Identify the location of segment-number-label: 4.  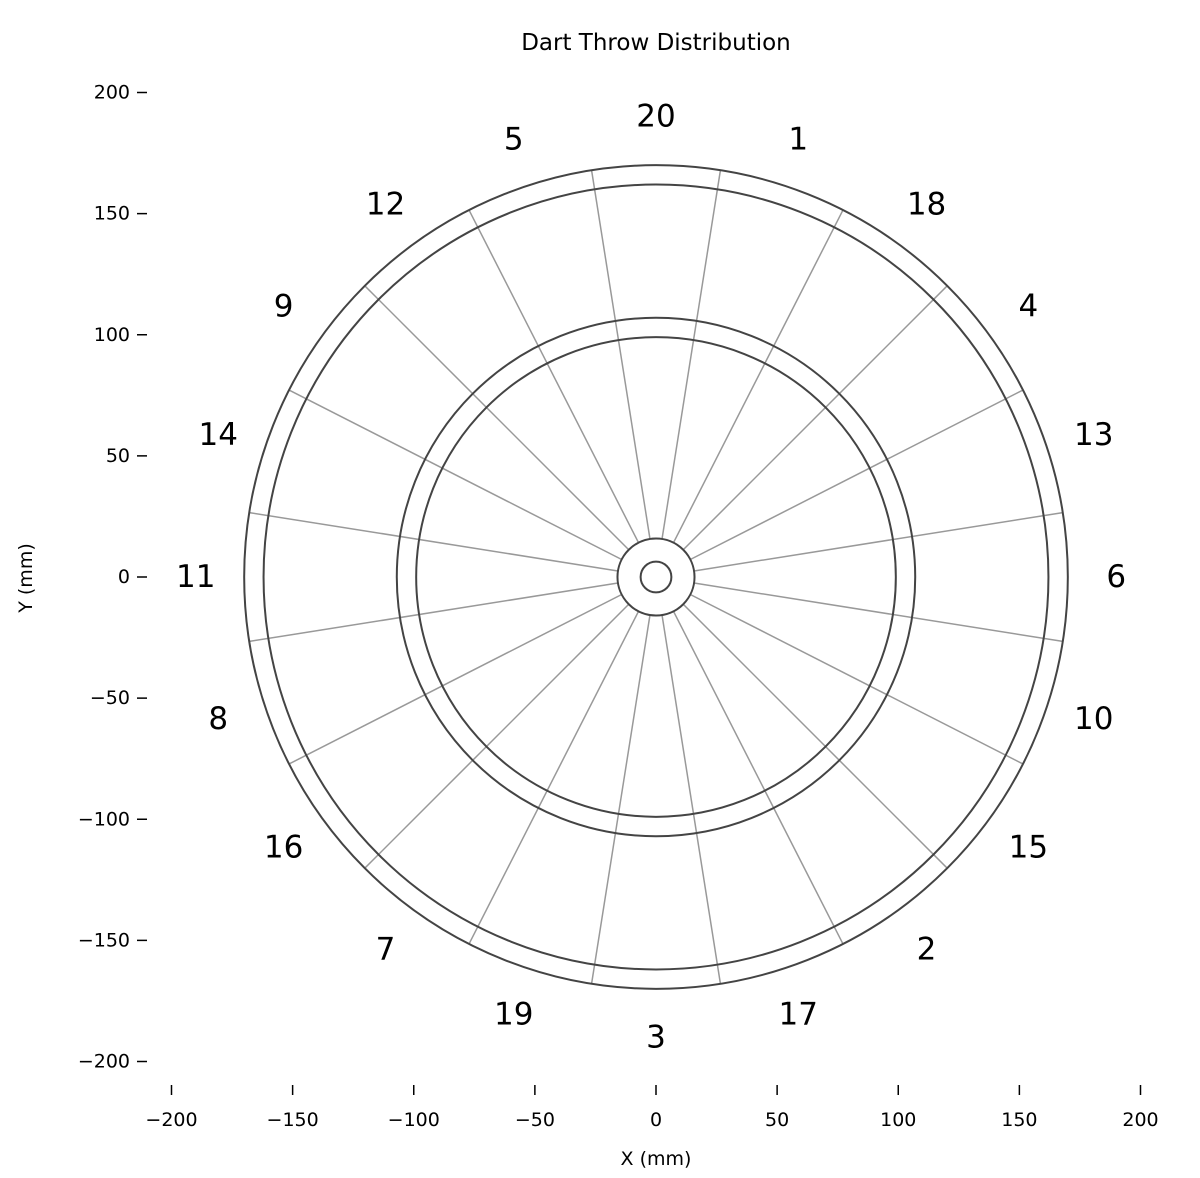
(1029, 306).